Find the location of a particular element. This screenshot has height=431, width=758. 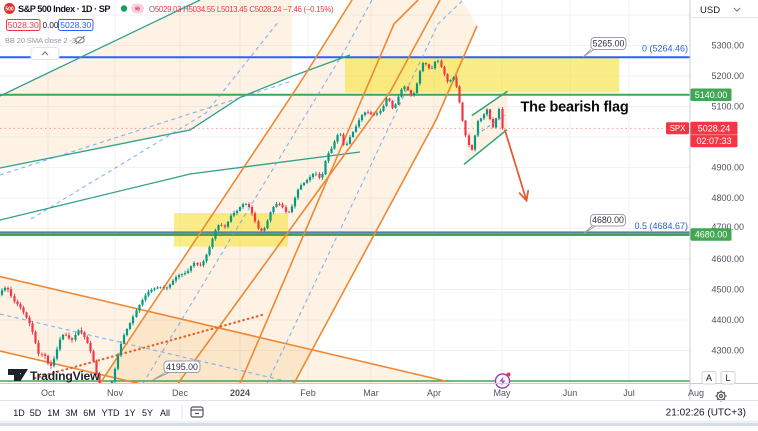

svg-text: Nov is located at coordinates (115, 393).